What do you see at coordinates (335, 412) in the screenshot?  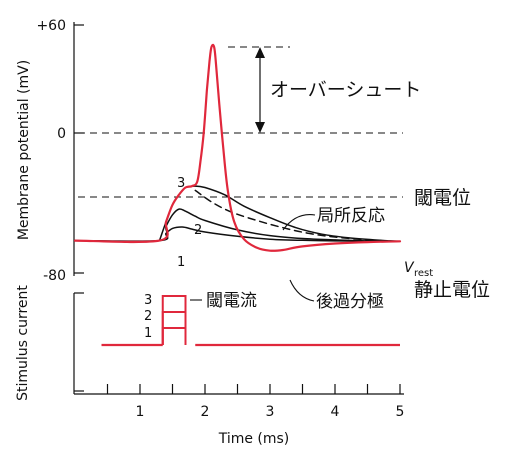 I see `x-tick-label-4: 4` at bounding box center [335, 412].